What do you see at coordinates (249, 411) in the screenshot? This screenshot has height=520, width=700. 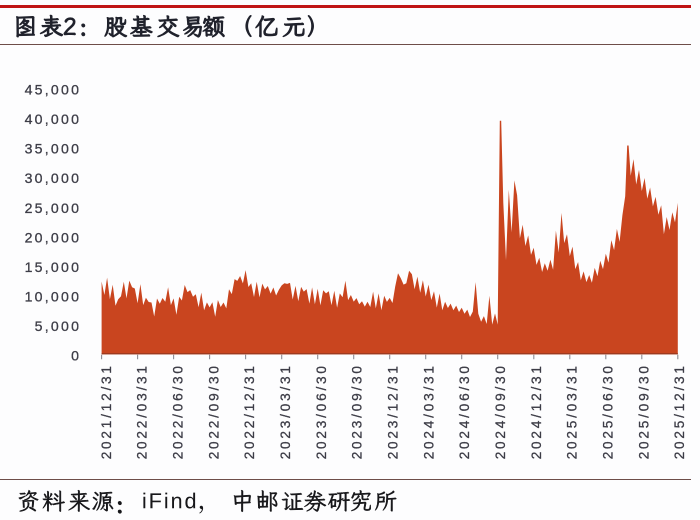 I see `svg-text: 2022/12/31` at bounding box center [249, 411].